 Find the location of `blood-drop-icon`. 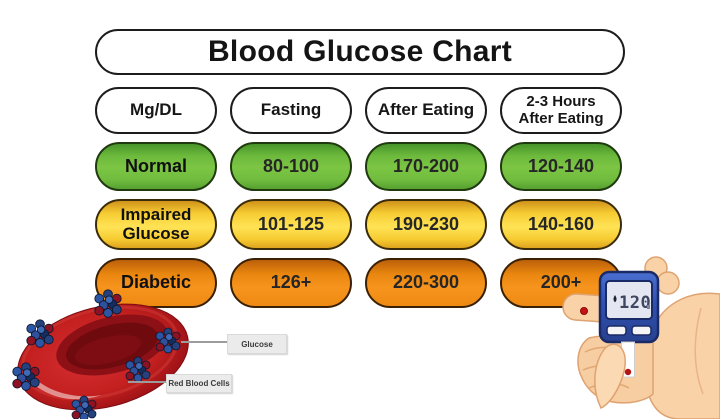

blood-drop-icon is located at coordinates (584, 311).